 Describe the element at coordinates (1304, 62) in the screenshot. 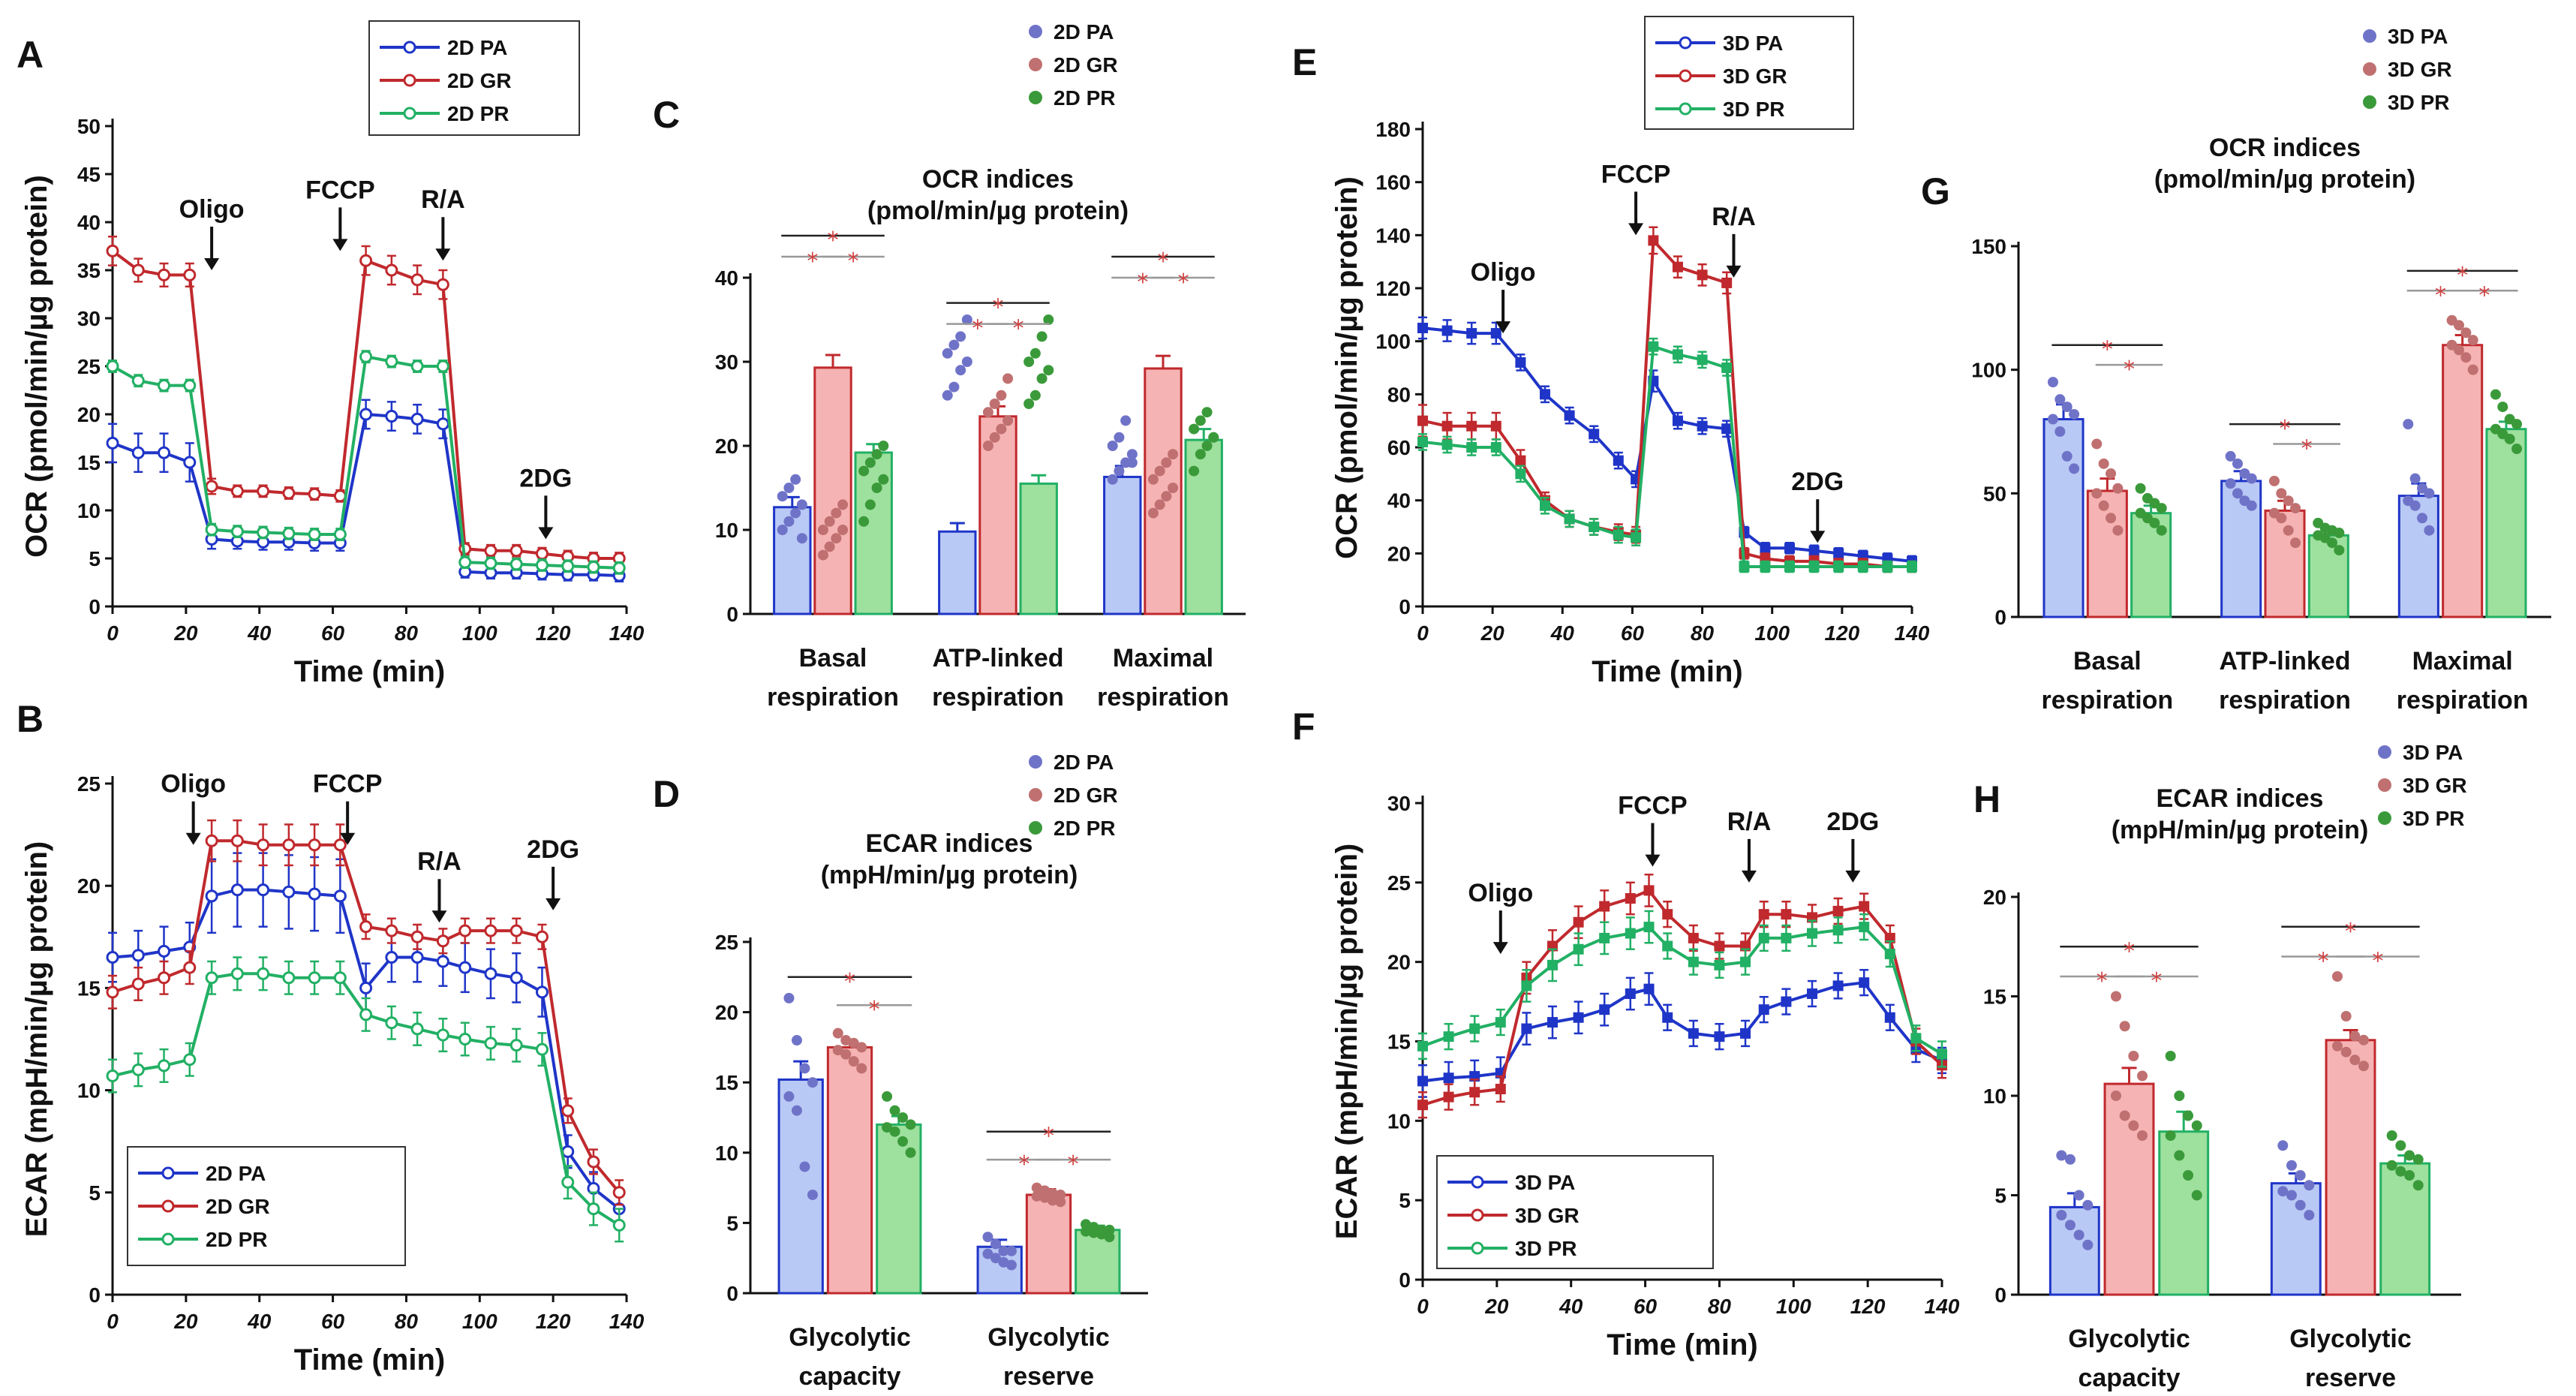

I see `panel-letter-E: E` at that location.